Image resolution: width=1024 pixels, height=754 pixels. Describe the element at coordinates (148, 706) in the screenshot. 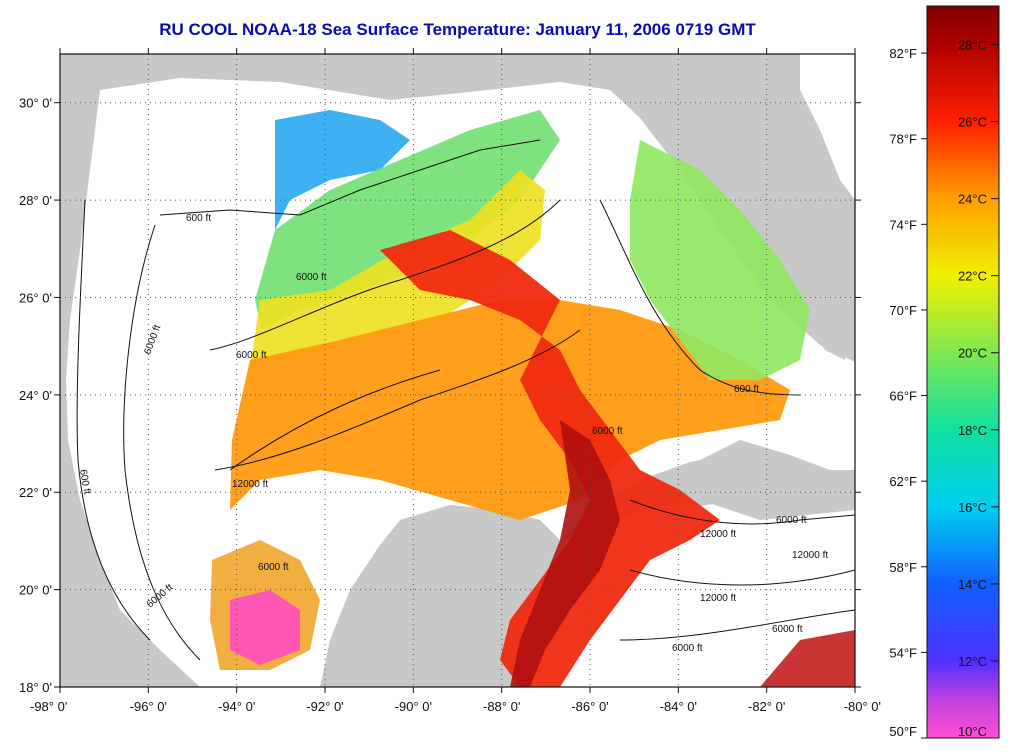

I see `lon-label-1: -96° 0'` at that location.